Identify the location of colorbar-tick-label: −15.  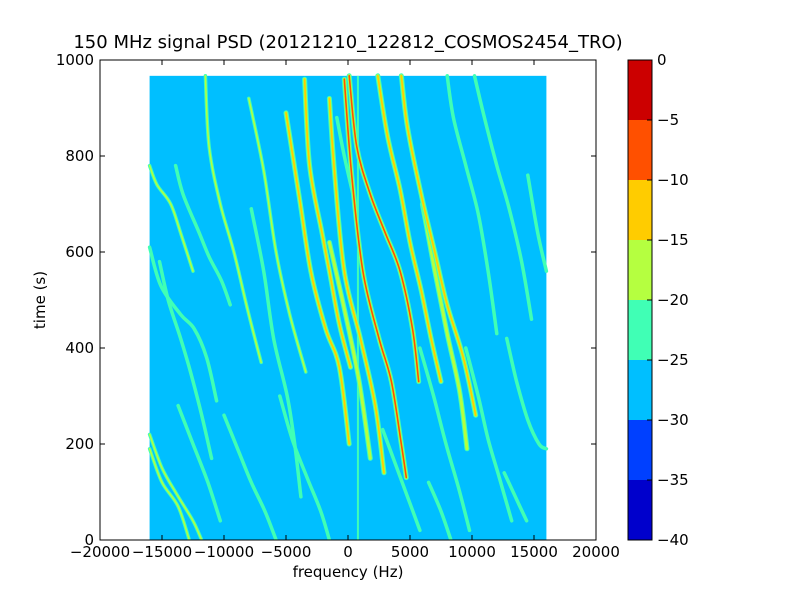
(673, 240).